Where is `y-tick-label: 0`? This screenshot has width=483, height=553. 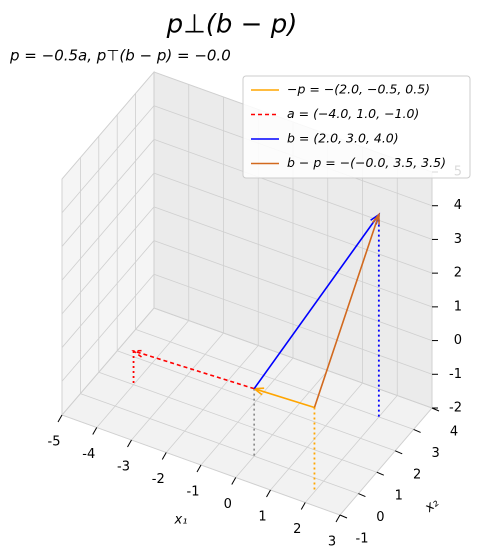
y-tick-label: 0 is located at coordinates (380, 517).